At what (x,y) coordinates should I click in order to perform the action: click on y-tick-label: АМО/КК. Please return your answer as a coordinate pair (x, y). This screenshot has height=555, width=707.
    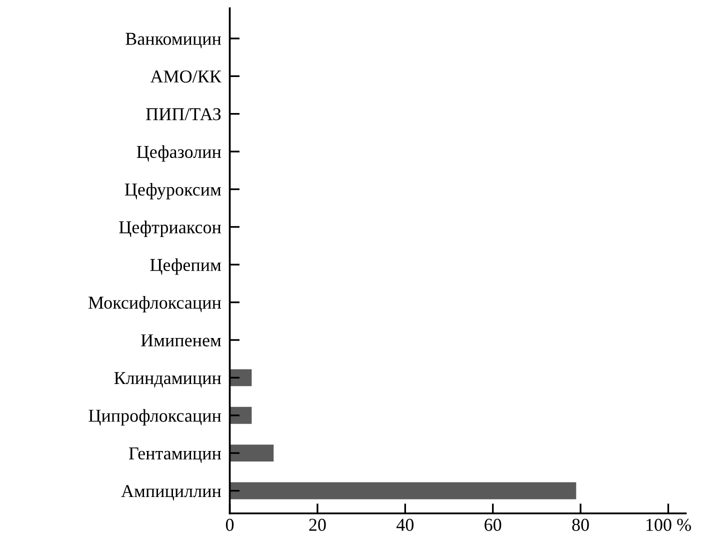
    Looking at the image, I should click on (186, 76).